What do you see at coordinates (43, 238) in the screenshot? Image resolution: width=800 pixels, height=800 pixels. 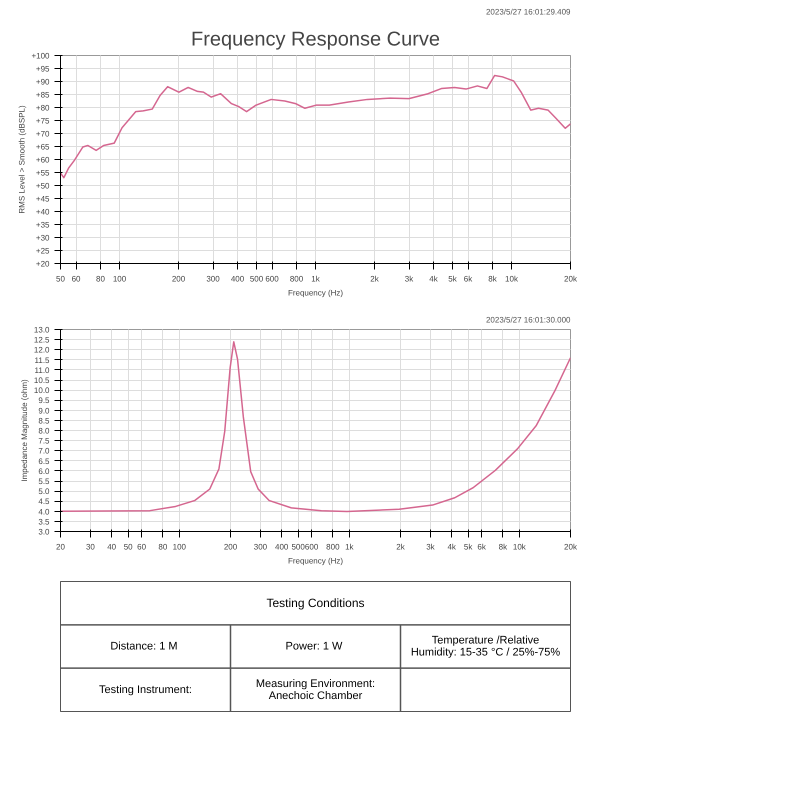 I see `y-tick-label: +30` at bounding box center [43, 238].